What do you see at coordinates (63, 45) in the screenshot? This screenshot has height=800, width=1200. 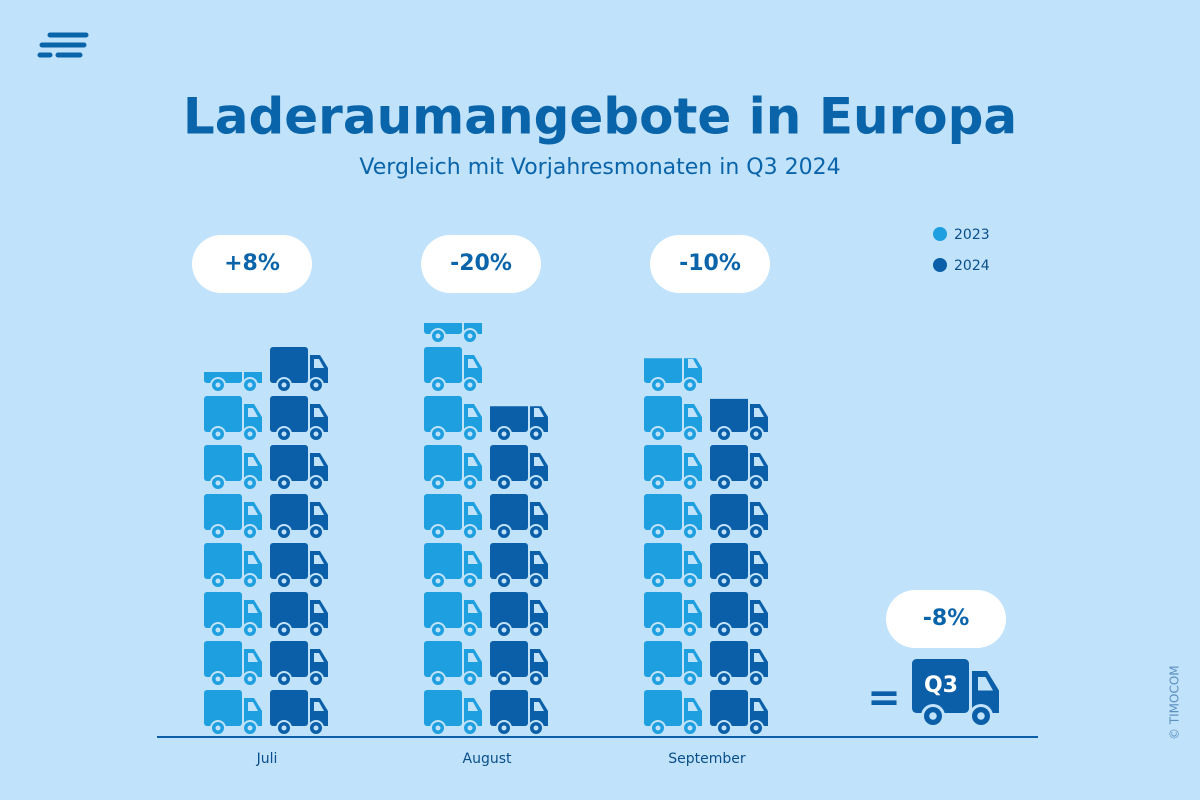 I see `logo` at bounding box center [63, 45].